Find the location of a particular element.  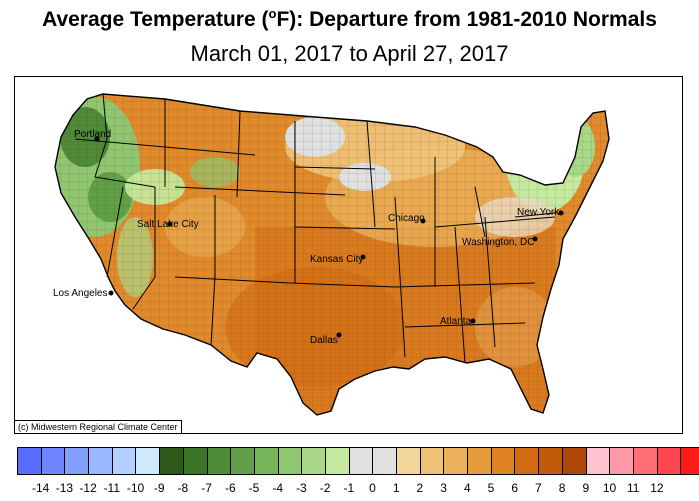

legend-tick-label: -11 is located at coordinates (112, 488).